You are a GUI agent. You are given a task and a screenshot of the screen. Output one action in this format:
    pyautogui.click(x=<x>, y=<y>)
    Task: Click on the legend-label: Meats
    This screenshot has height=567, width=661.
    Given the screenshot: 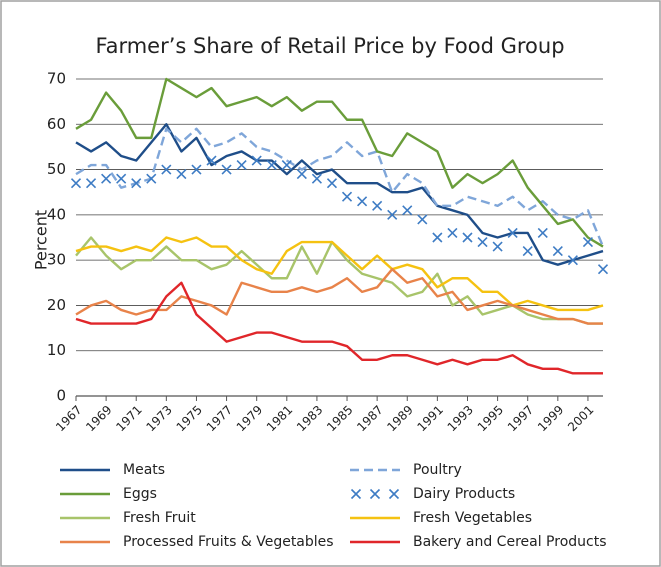 What is the action you would take?
    pyautogui.click(x=144, y=470)
    